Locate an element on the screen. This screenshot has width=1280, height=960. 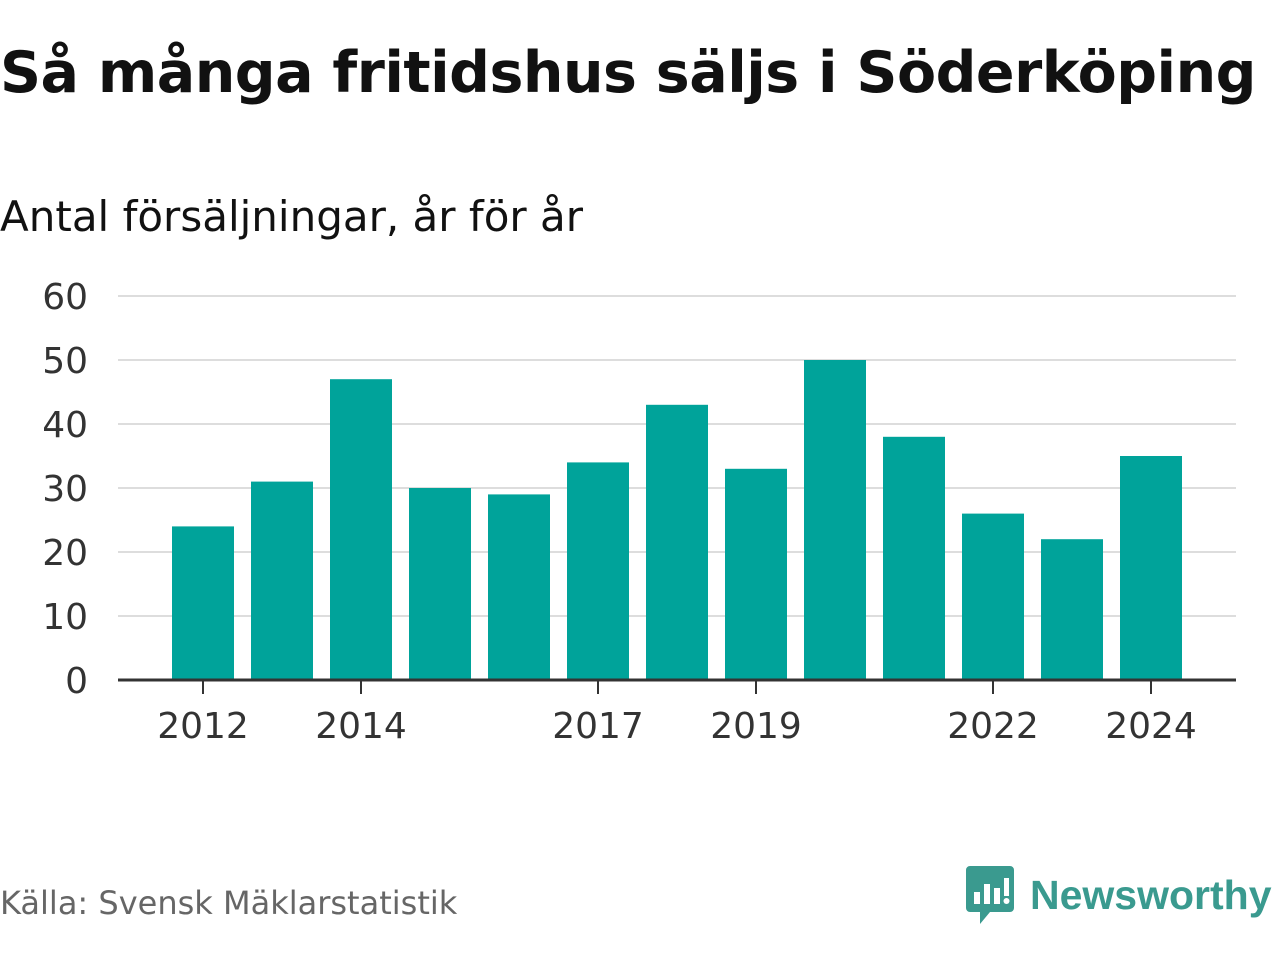
bar-2015 is located at coordinates (440, 584).